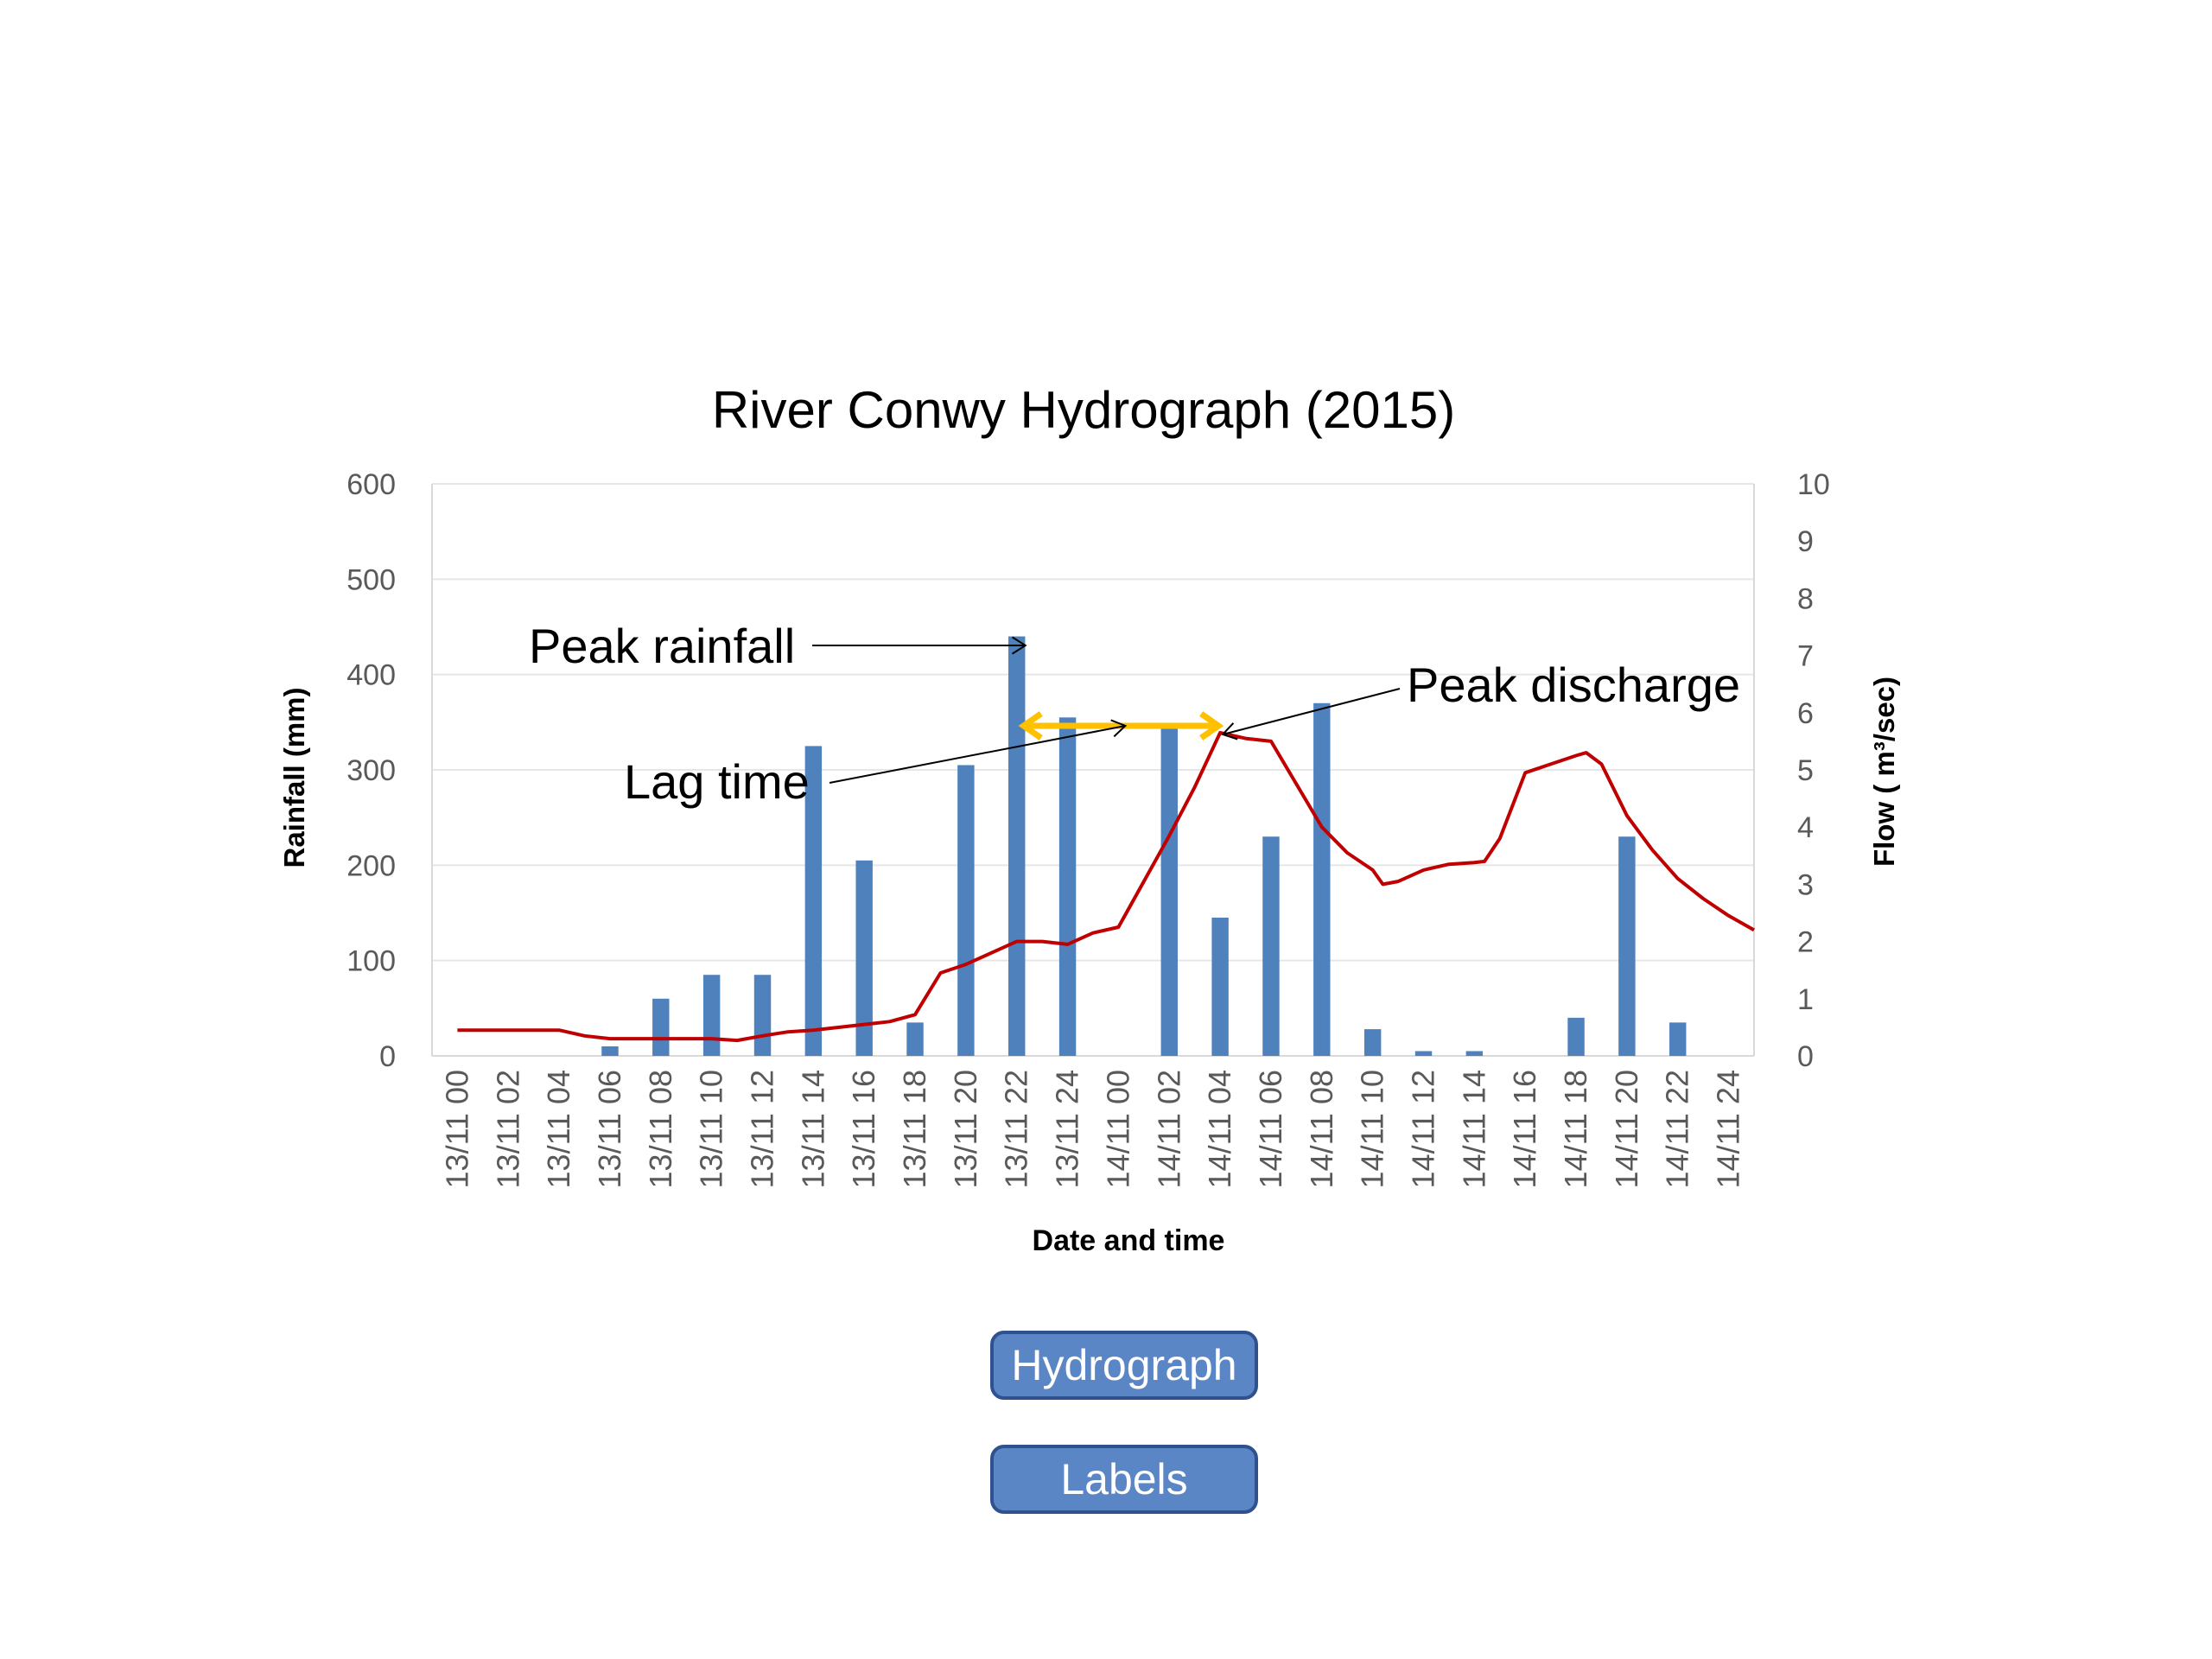 This screenshot has width=2212, height=1659. Describe the element at coordinates (1805, 942) in the screenshot. I see `y-tick-right: 2` at that location.